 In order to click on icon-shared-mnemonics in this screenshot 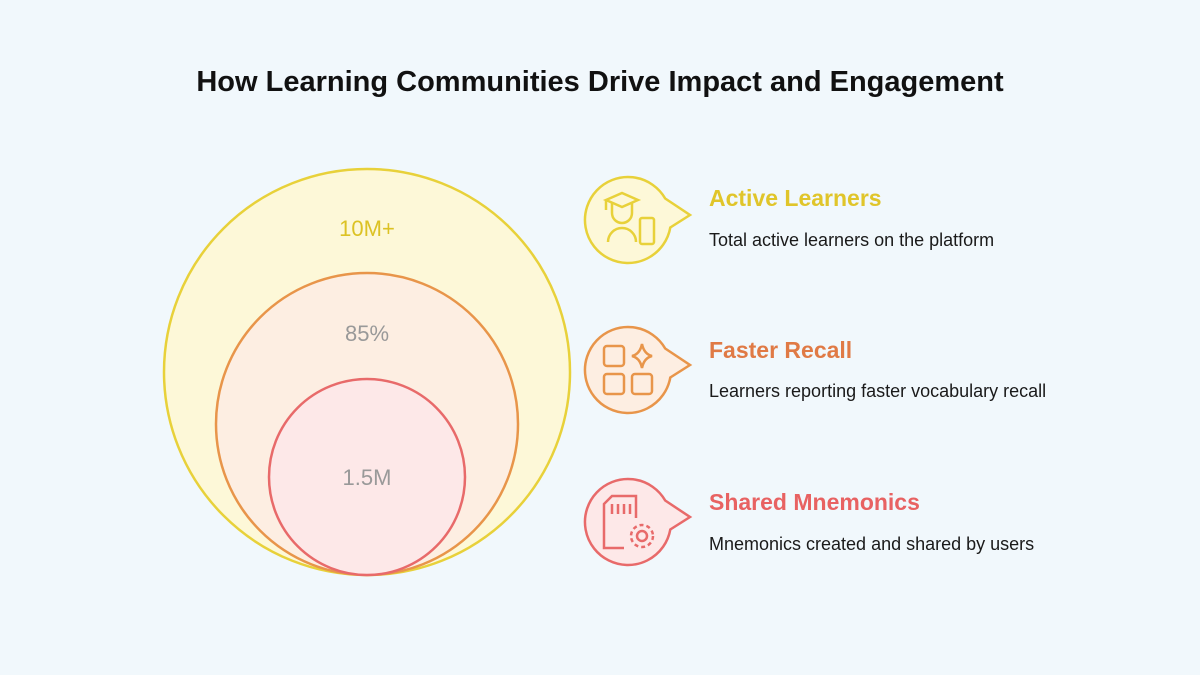, I will do `click(638, 522)`.